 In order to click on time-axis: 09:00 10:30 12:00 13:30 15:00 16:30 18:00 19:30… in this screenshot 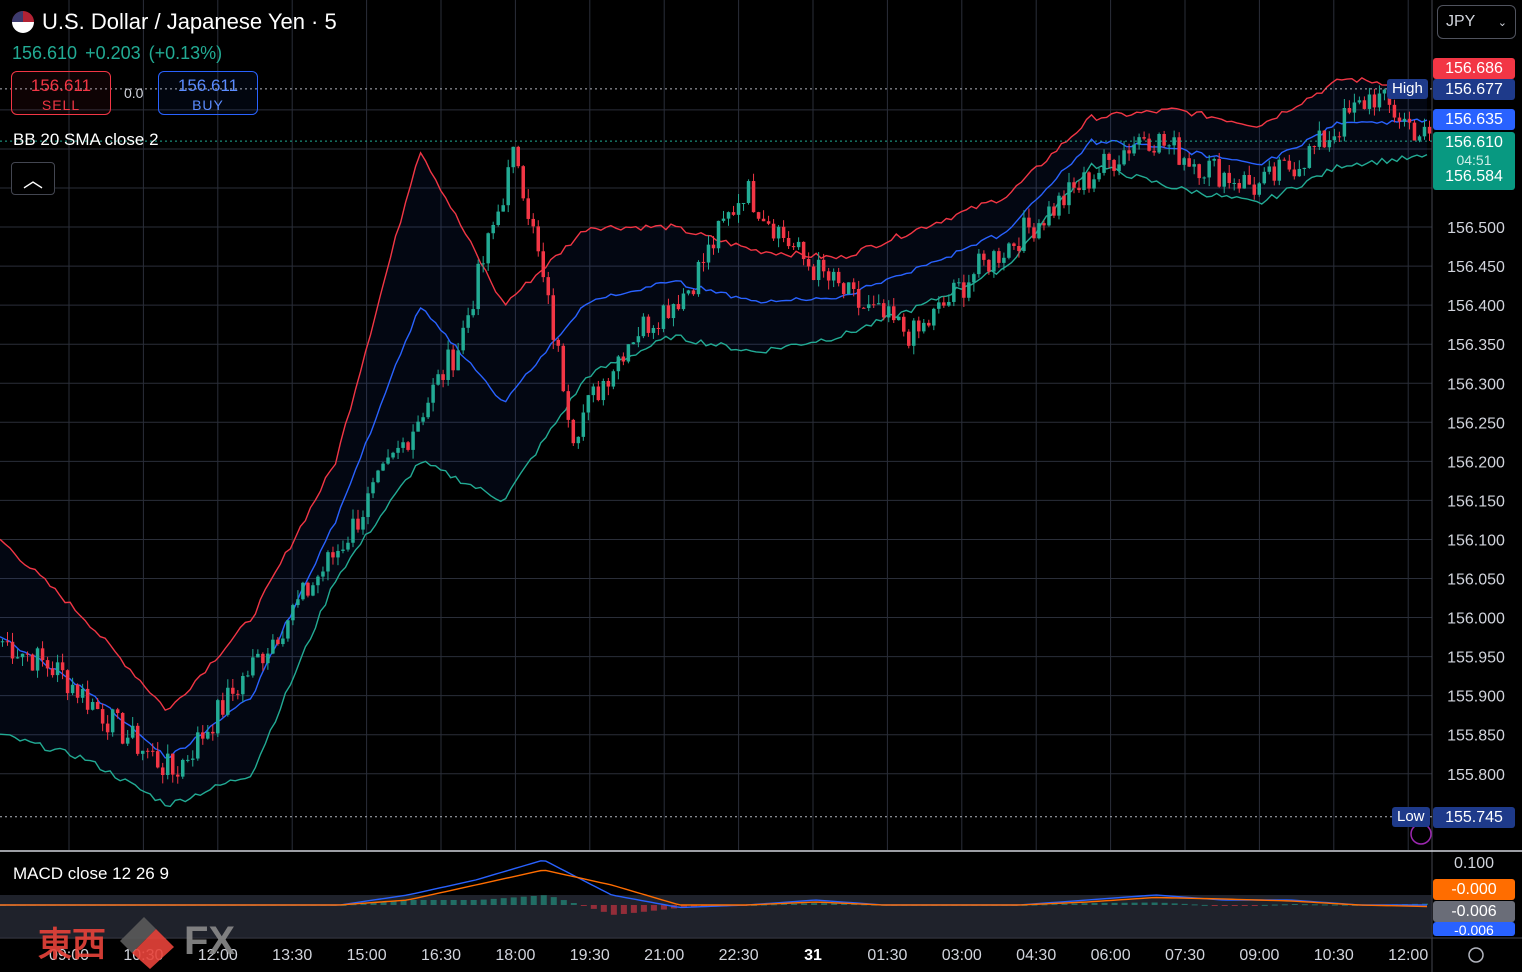, I will do `click(738, 955)`.